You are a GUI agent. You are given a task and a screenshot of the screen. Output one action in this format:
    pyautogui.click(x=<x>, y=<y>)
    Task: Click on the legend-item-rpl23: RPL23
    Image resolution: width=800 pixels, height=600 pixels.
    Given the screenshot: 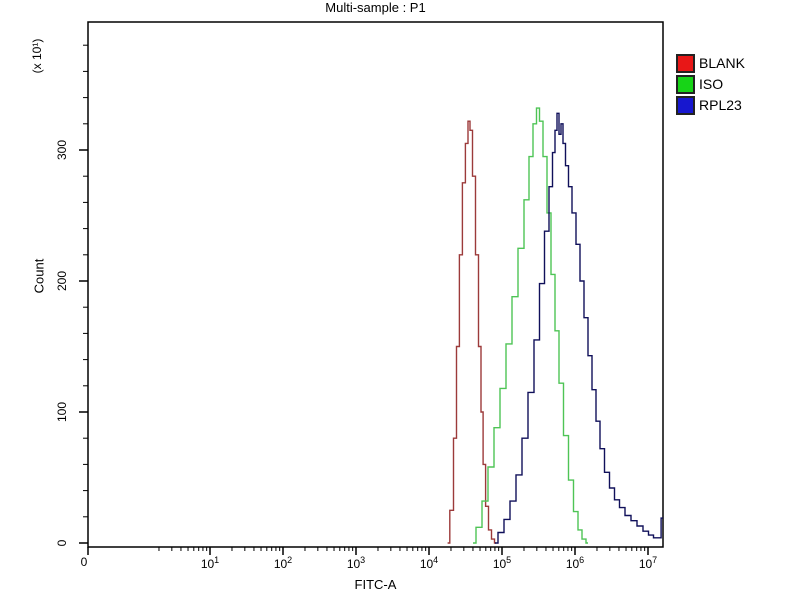 What is the action you would take?
    pyautogui.click(x=710, y=105)
    